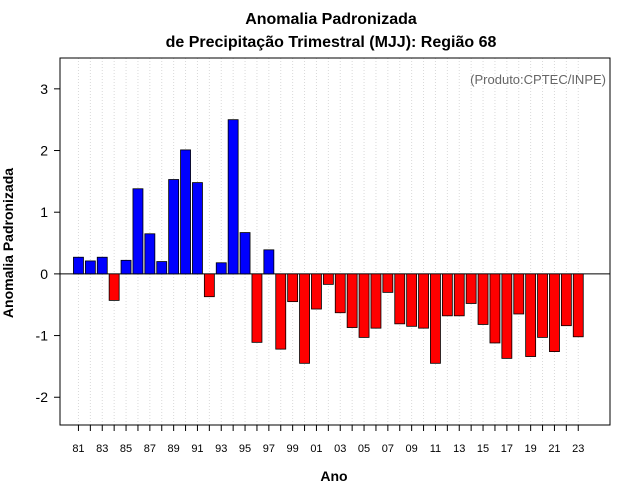  Describe the element at coordinates (531, 449) in the screenshot. I see `x-tick-label: 19` at that location.